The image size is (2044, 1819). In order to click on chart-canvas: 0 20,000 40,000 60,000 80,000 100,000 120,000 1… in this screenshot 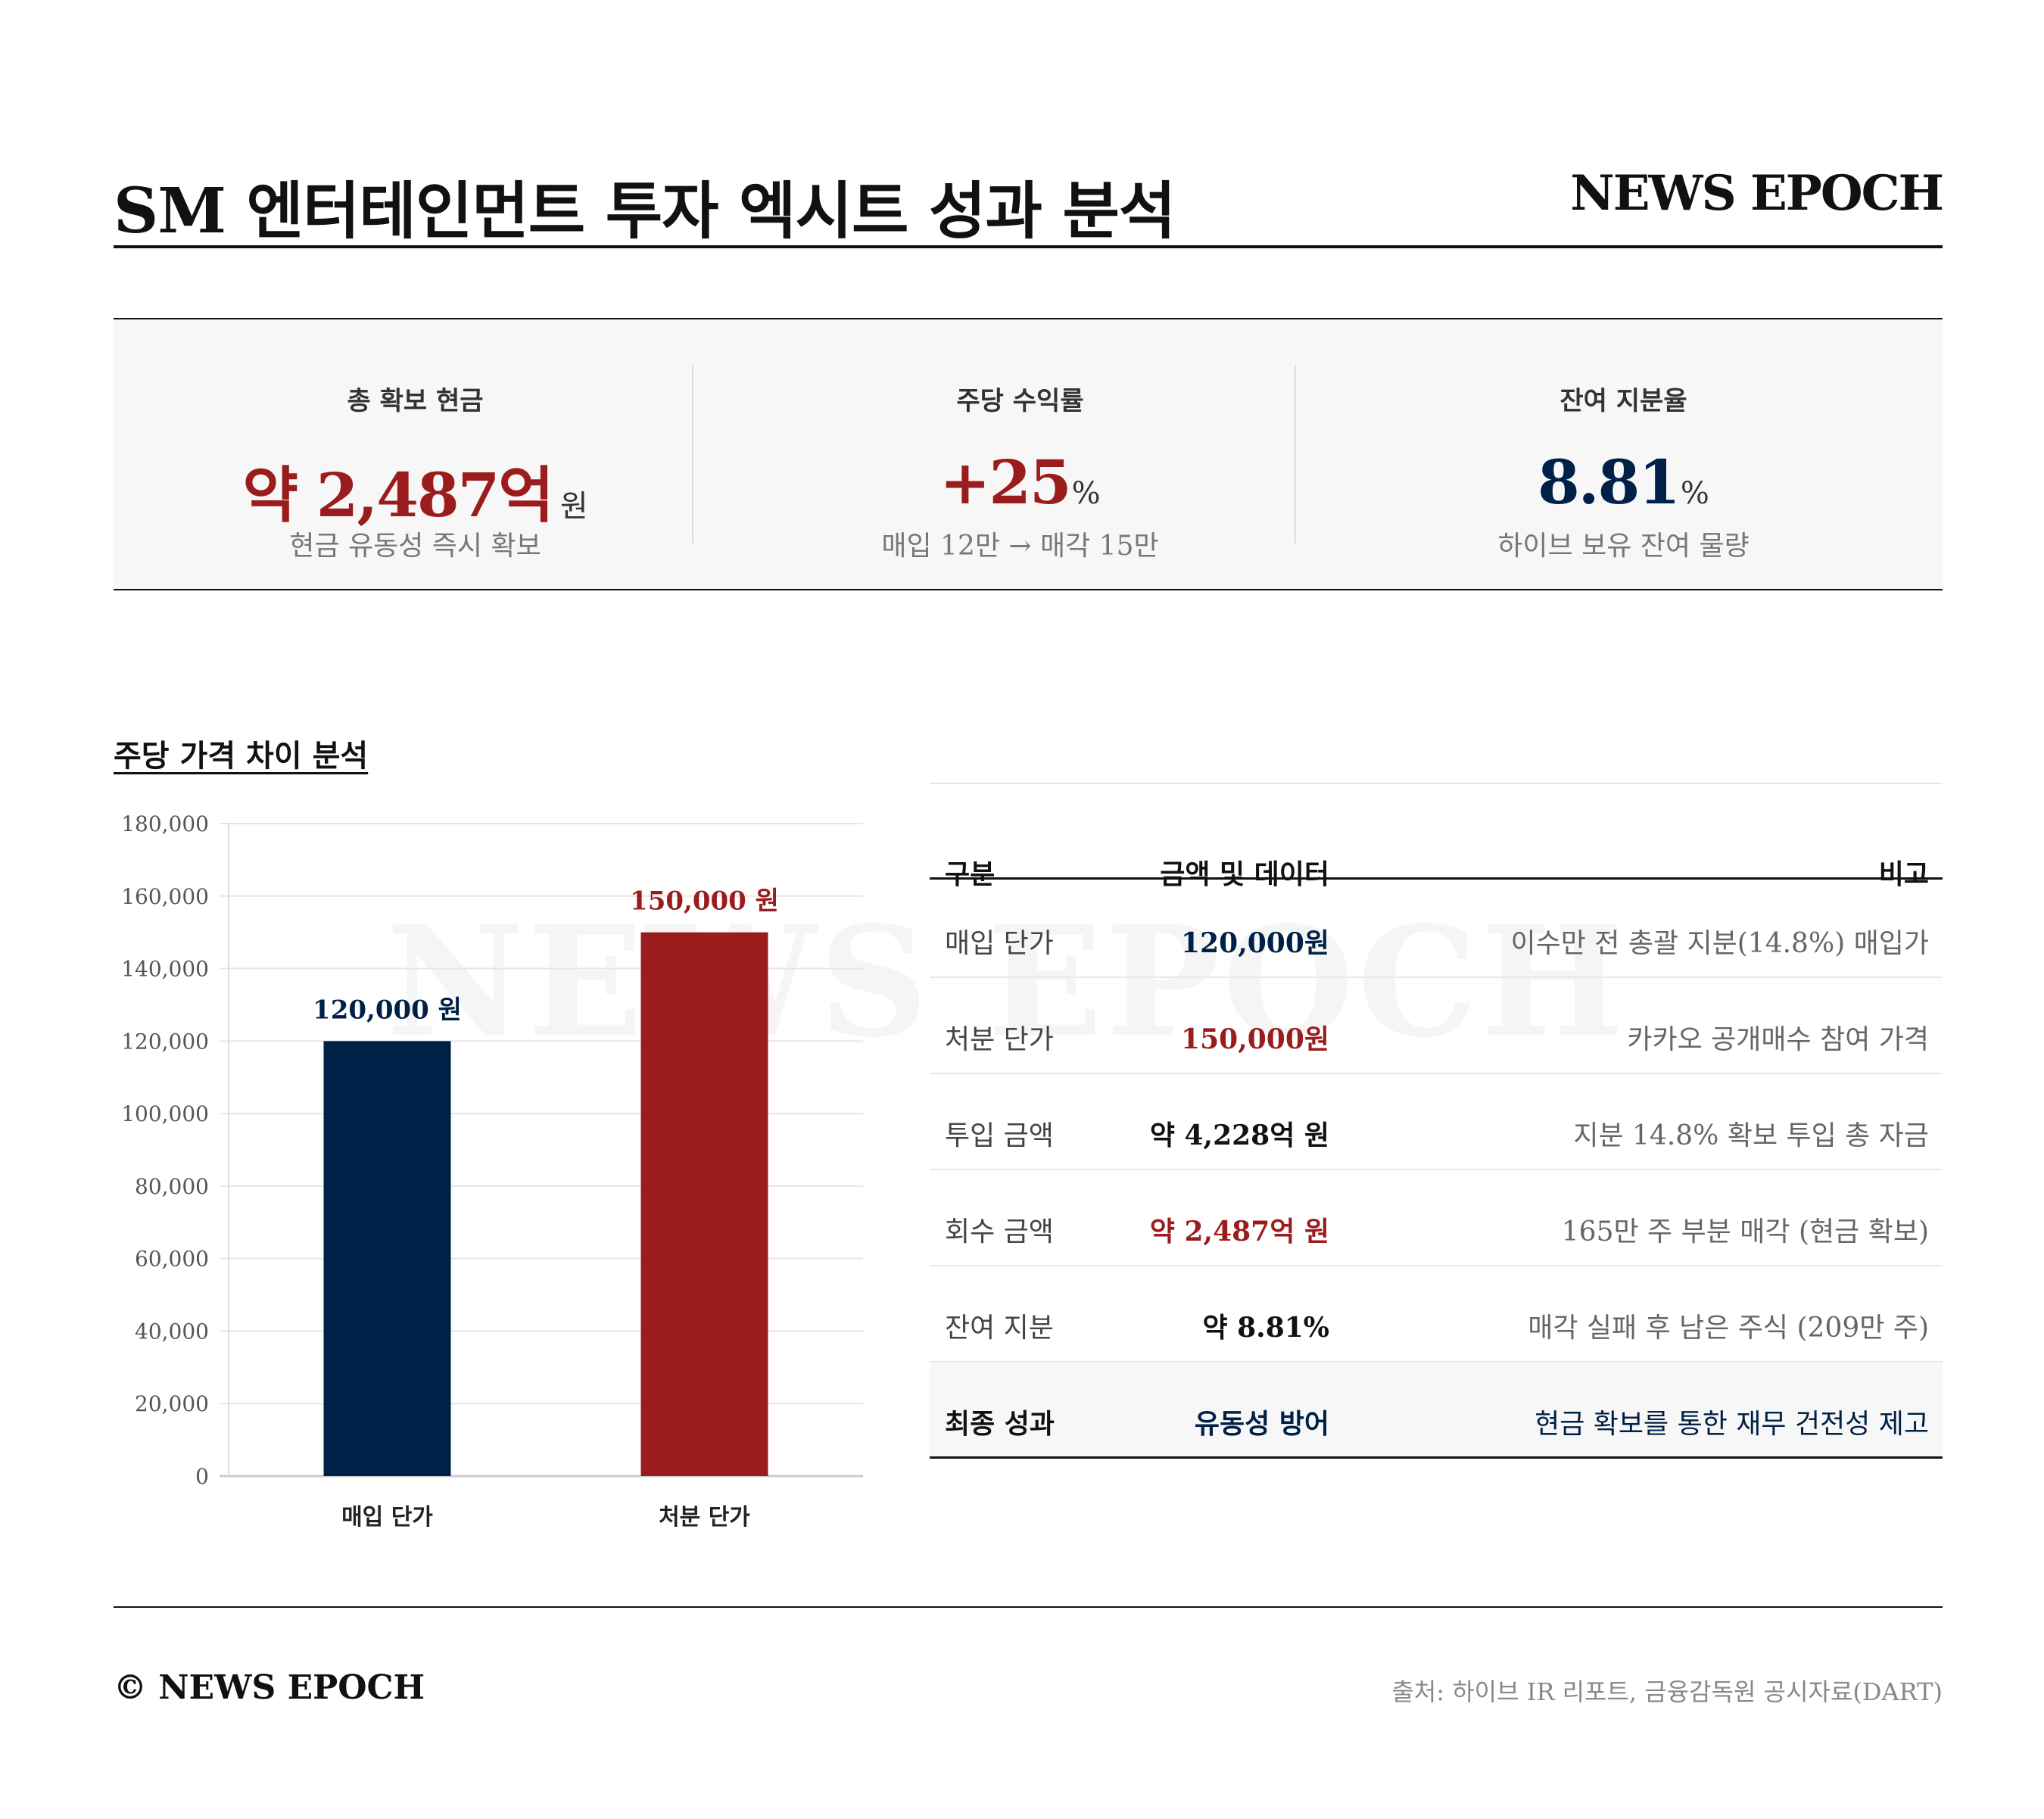, I will do `click(492, 1171)`.